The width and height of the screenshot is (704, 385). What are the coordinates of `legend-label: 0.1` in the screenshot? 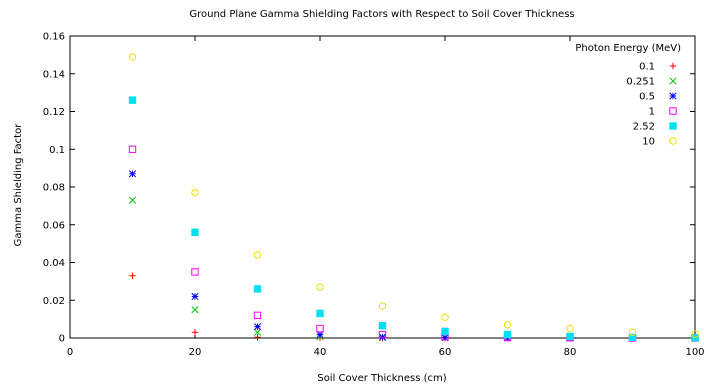 It's located at (647, 67).